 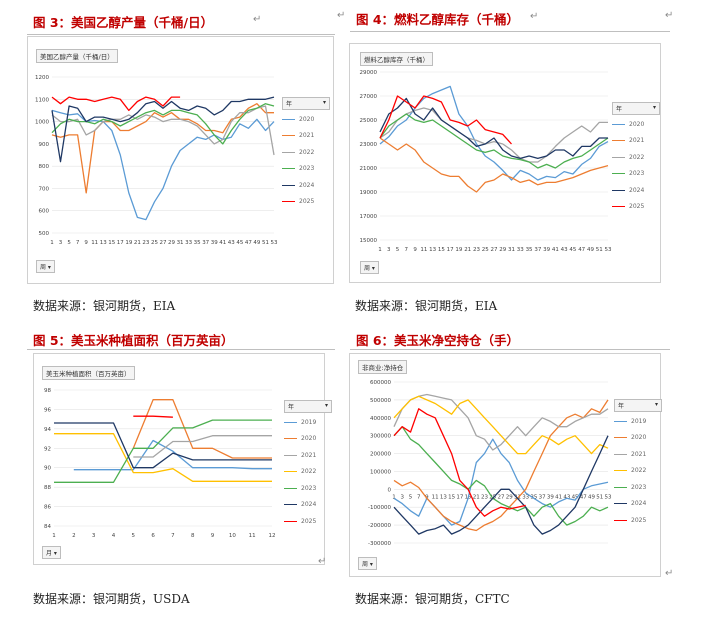 What do you see at coordinates (555, 250) in the screenshot?
I see `x-tick-label: 41` at bounding box center [555, 250].